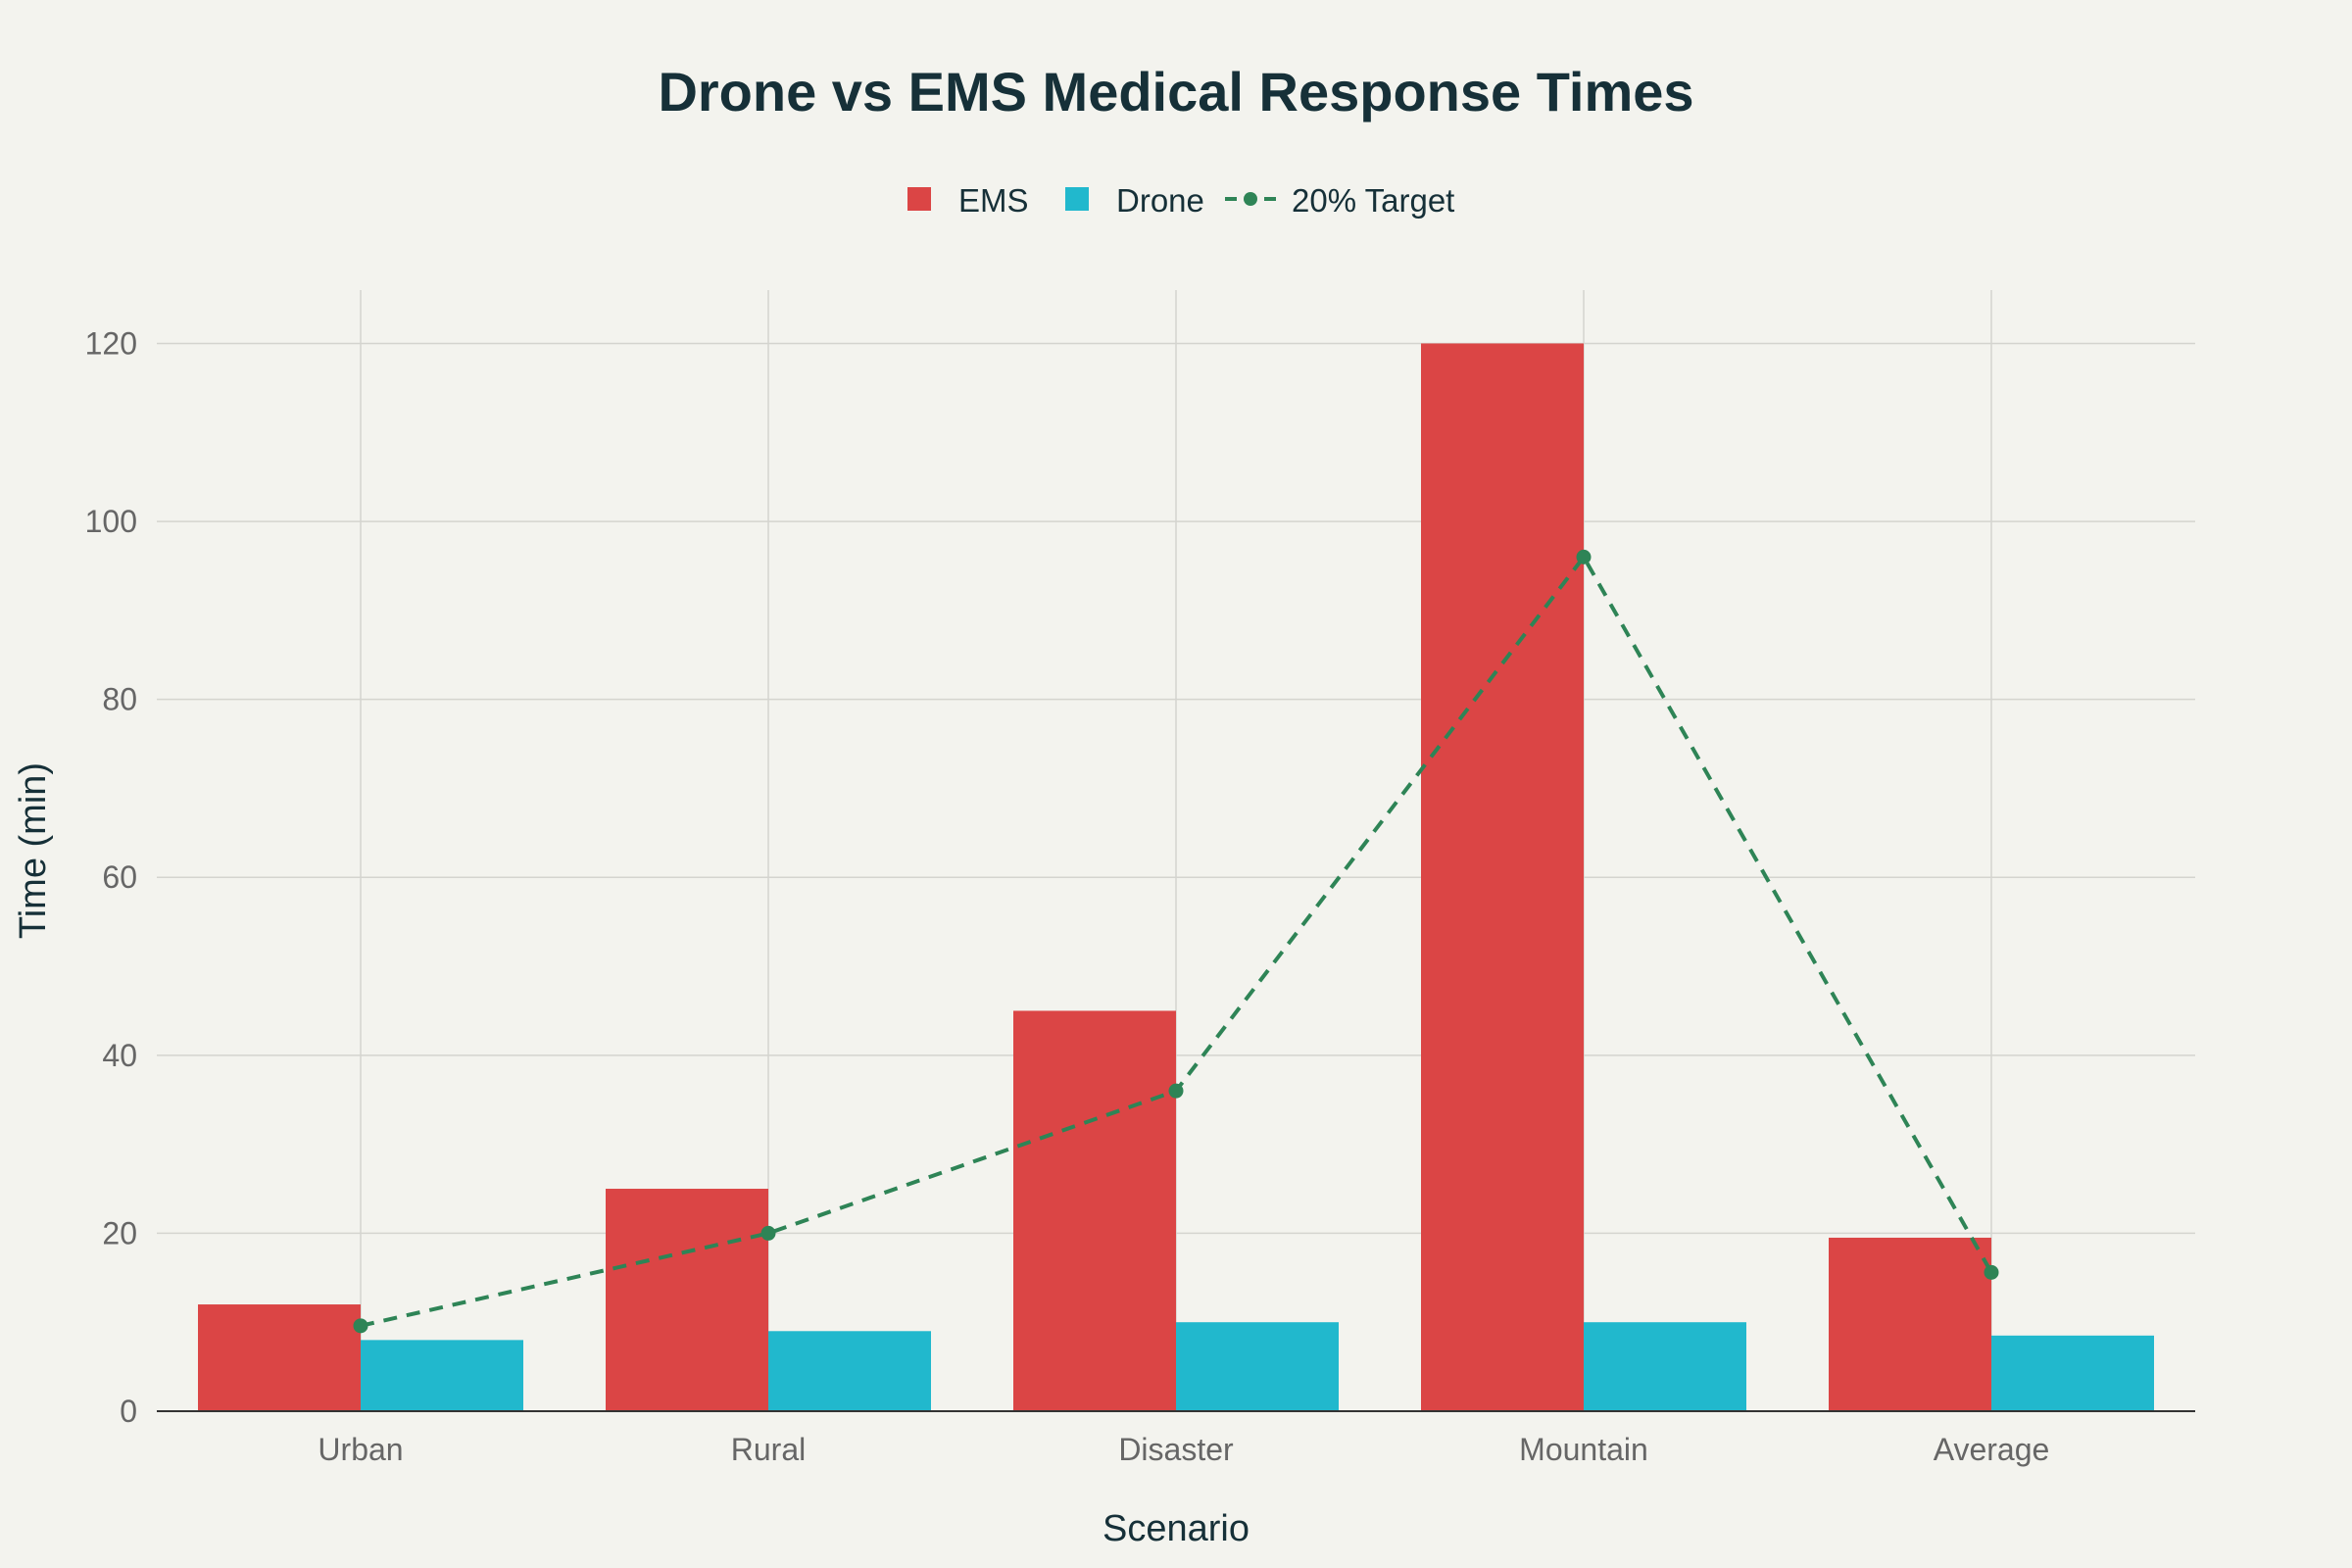 The image size is (2352, 1568). What do you see at coordinates (1373, 200) in the screenshot?
I see `legend-label-target: 20% Target` at bounding box center [1373, 200].